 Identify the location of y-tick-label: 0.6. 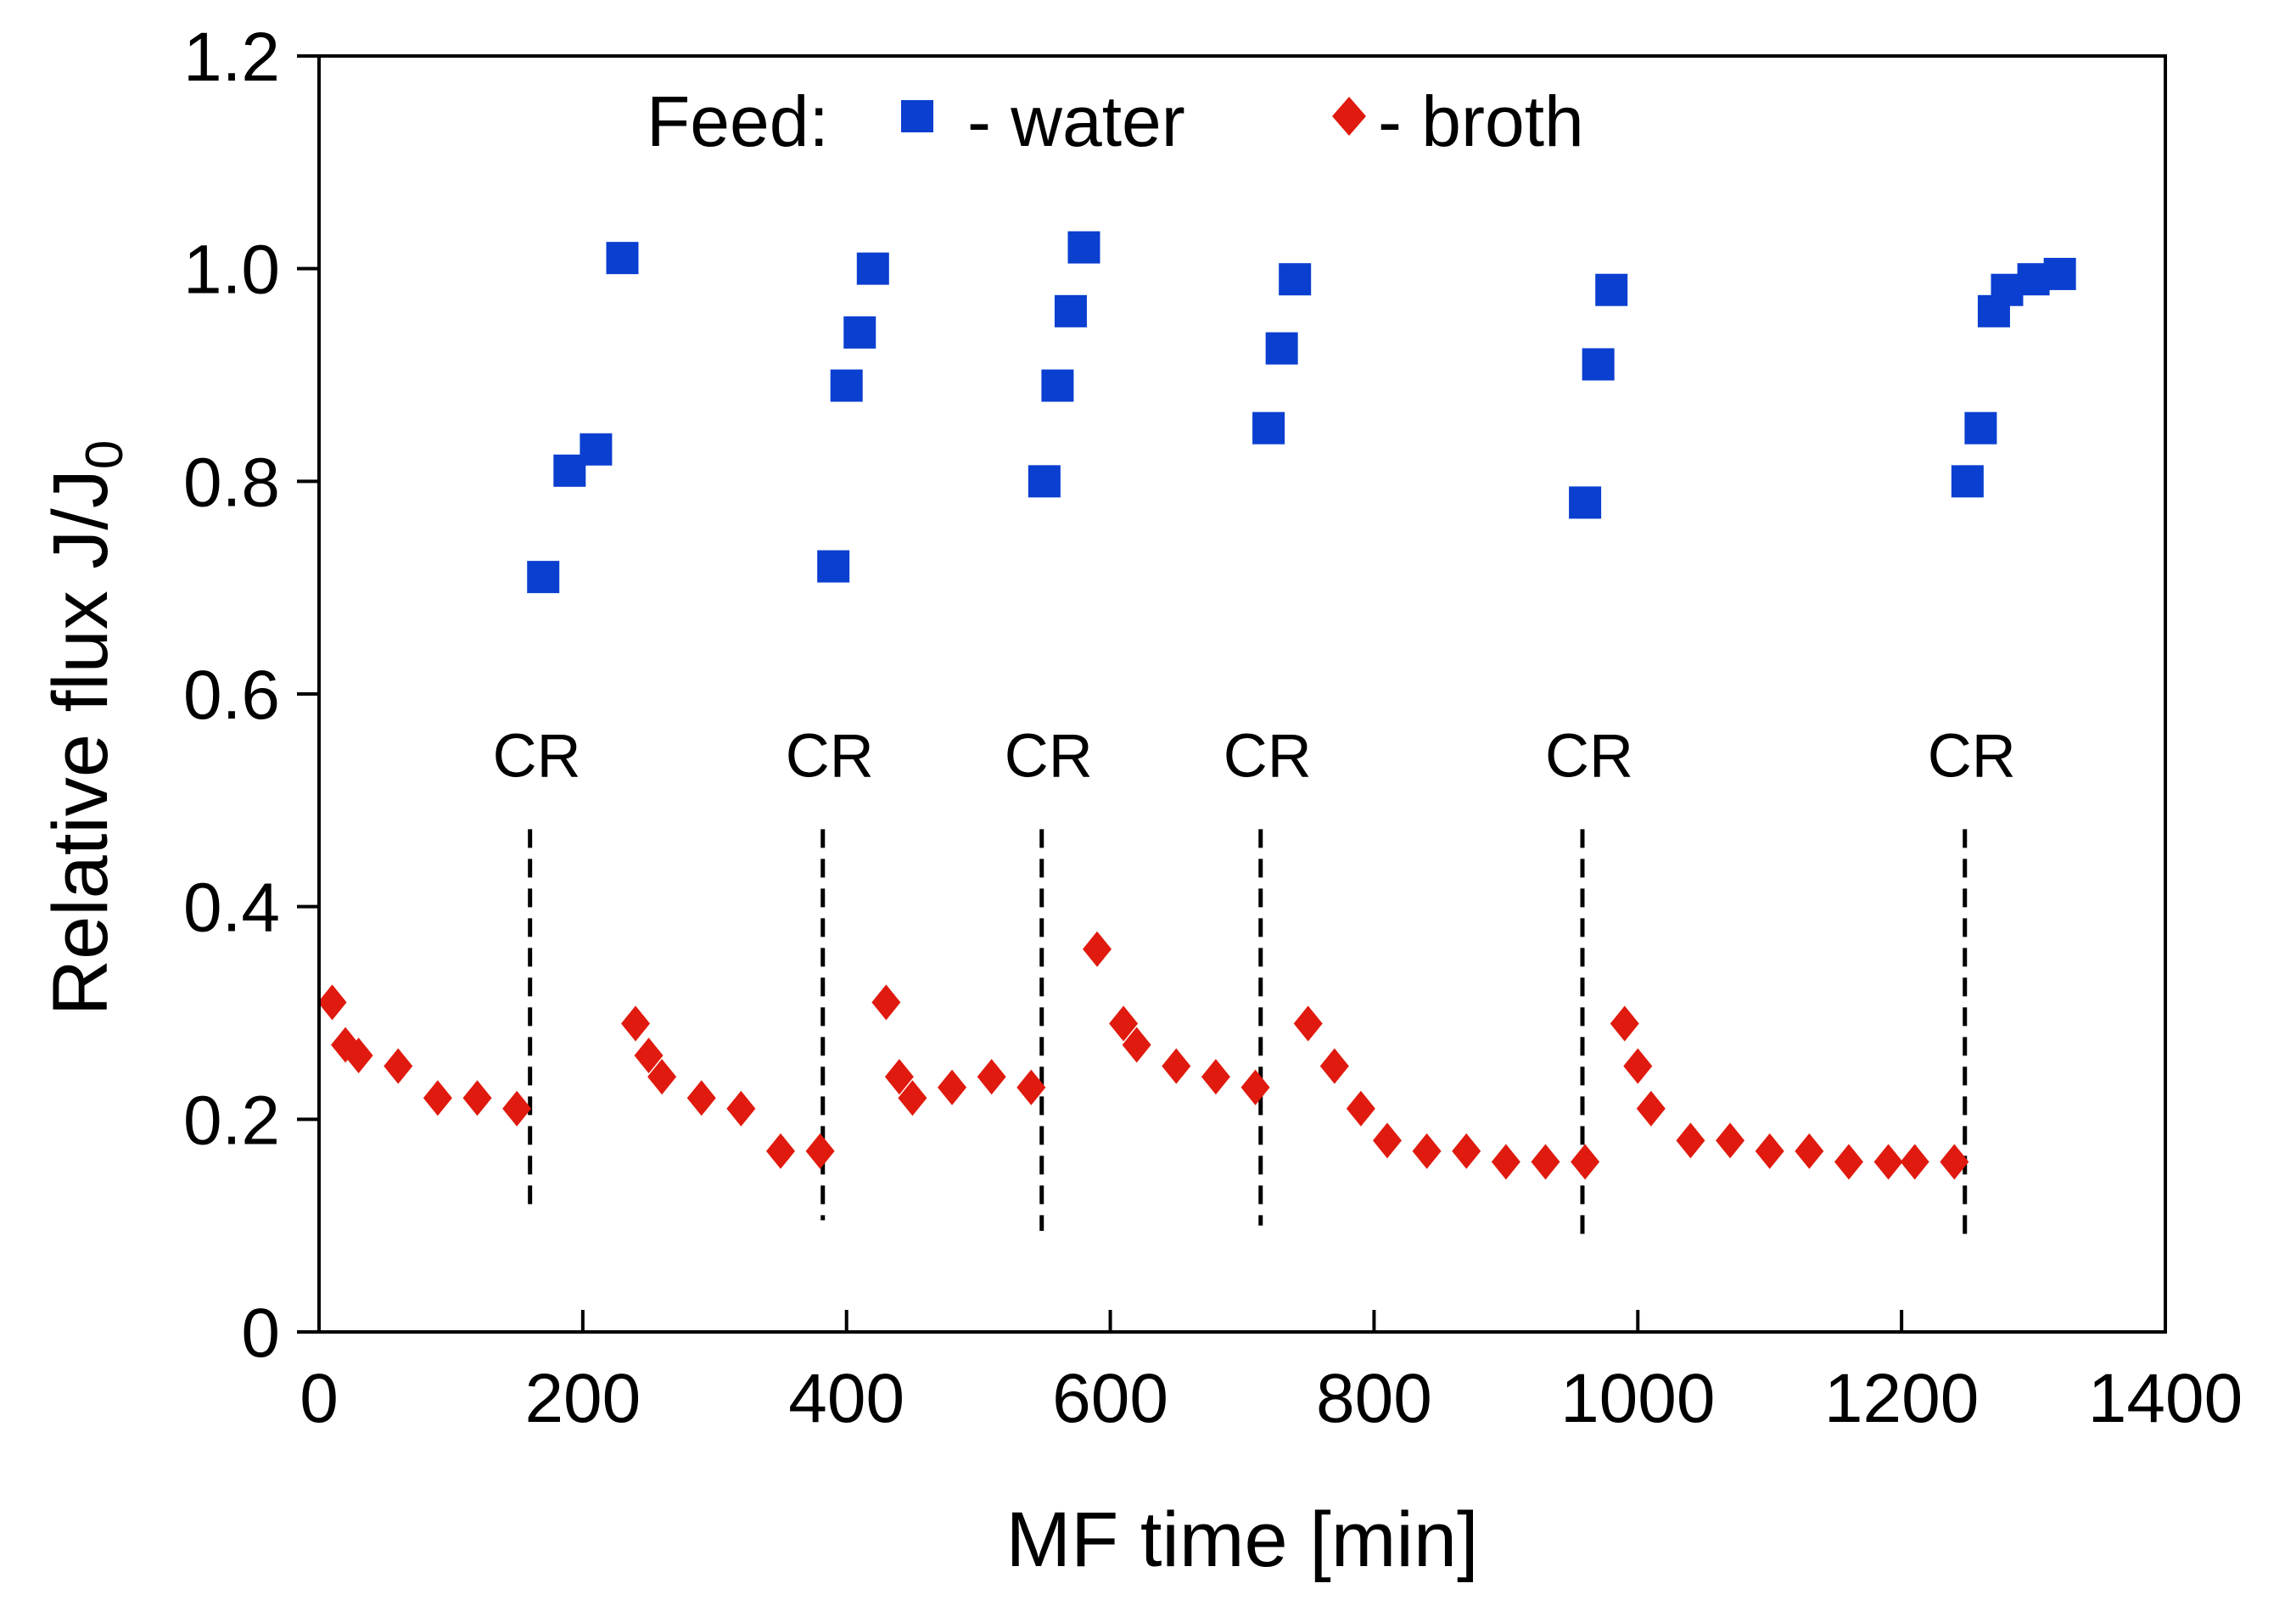
(231, 695).